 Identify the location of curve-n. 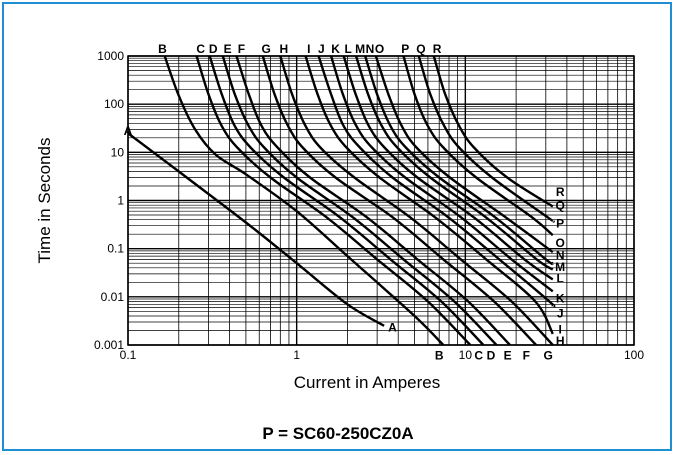
(459, 160).